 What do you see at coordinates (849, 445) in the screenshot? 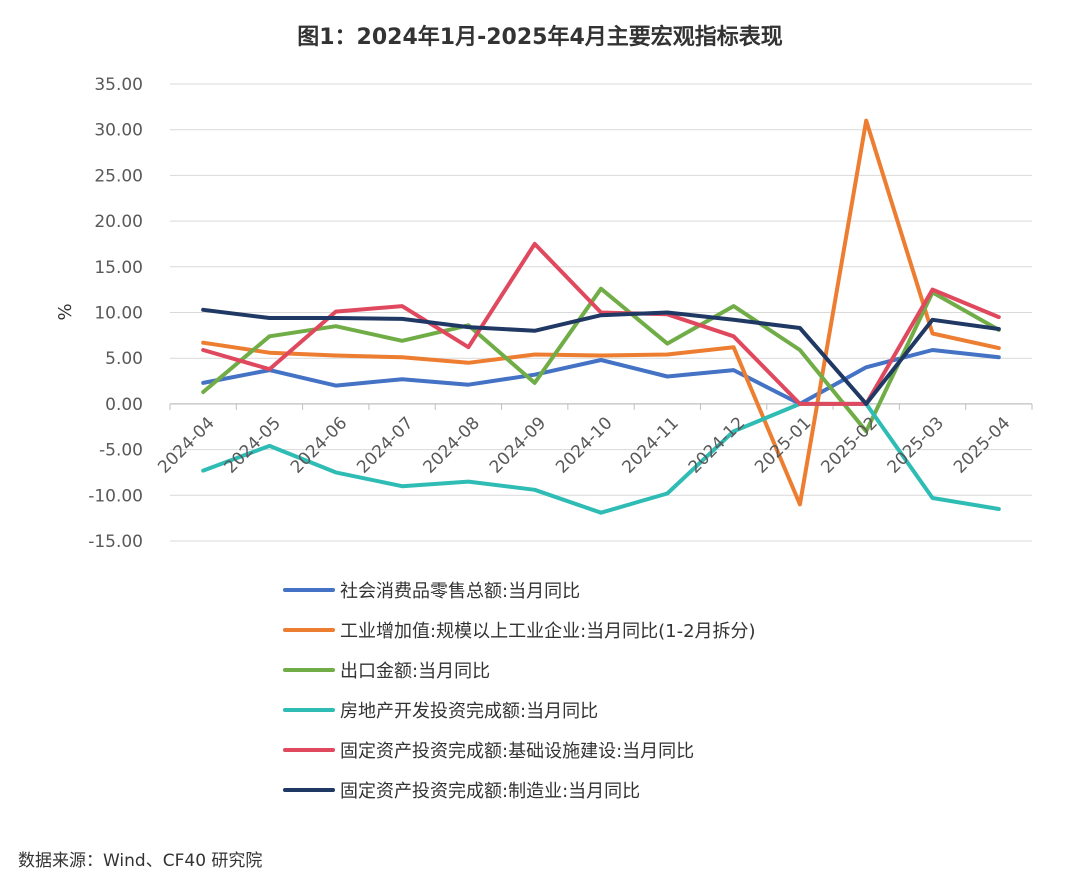
I see `x-tick-label: 2025-02` at bounding box center [849, 445].